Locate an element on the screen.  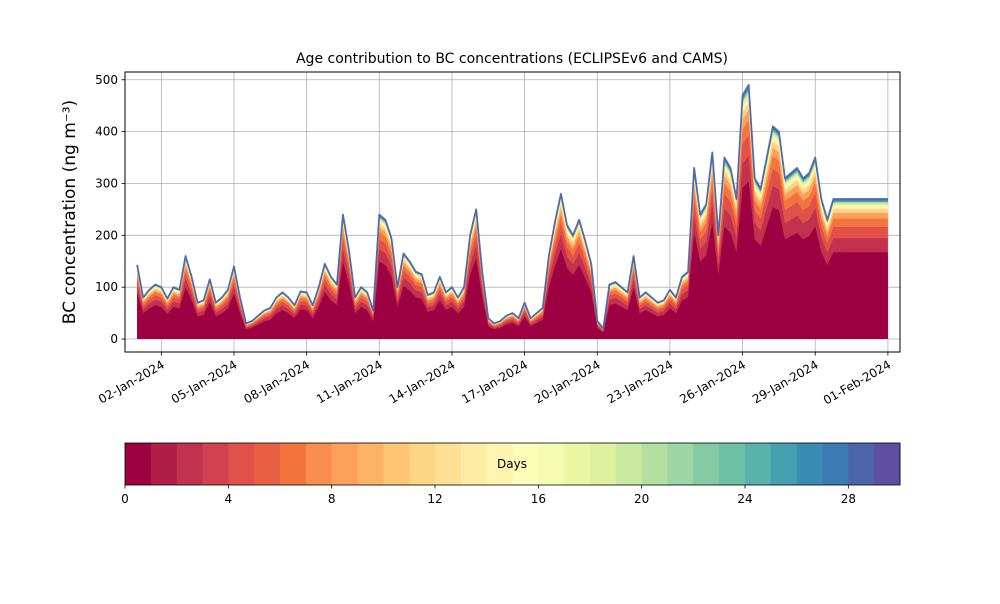
colorbar-tick-label: 28 is located at coordinates (848, 499).